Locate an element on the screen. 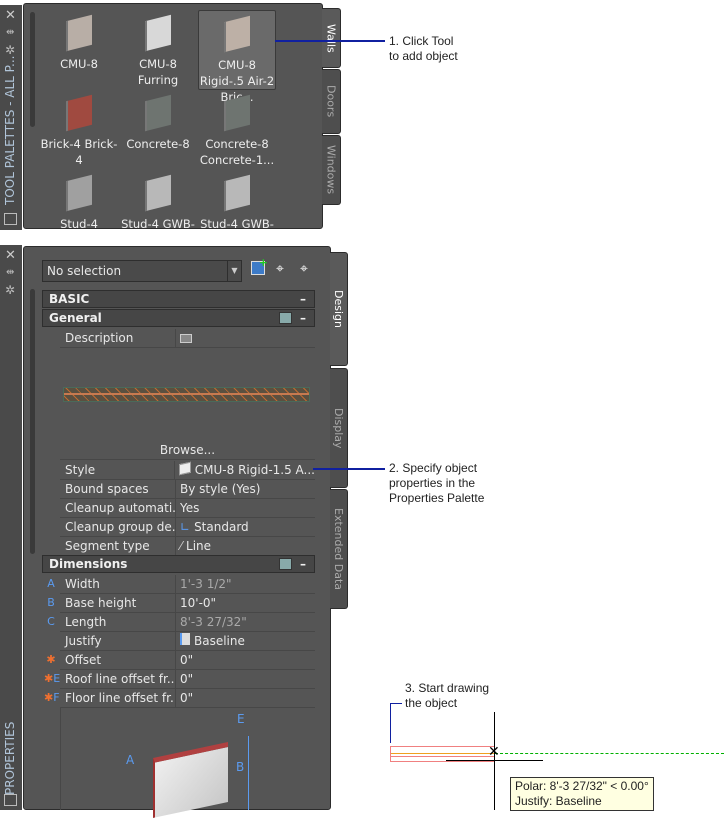  property-label: Length is located at coordinates (118, 622).